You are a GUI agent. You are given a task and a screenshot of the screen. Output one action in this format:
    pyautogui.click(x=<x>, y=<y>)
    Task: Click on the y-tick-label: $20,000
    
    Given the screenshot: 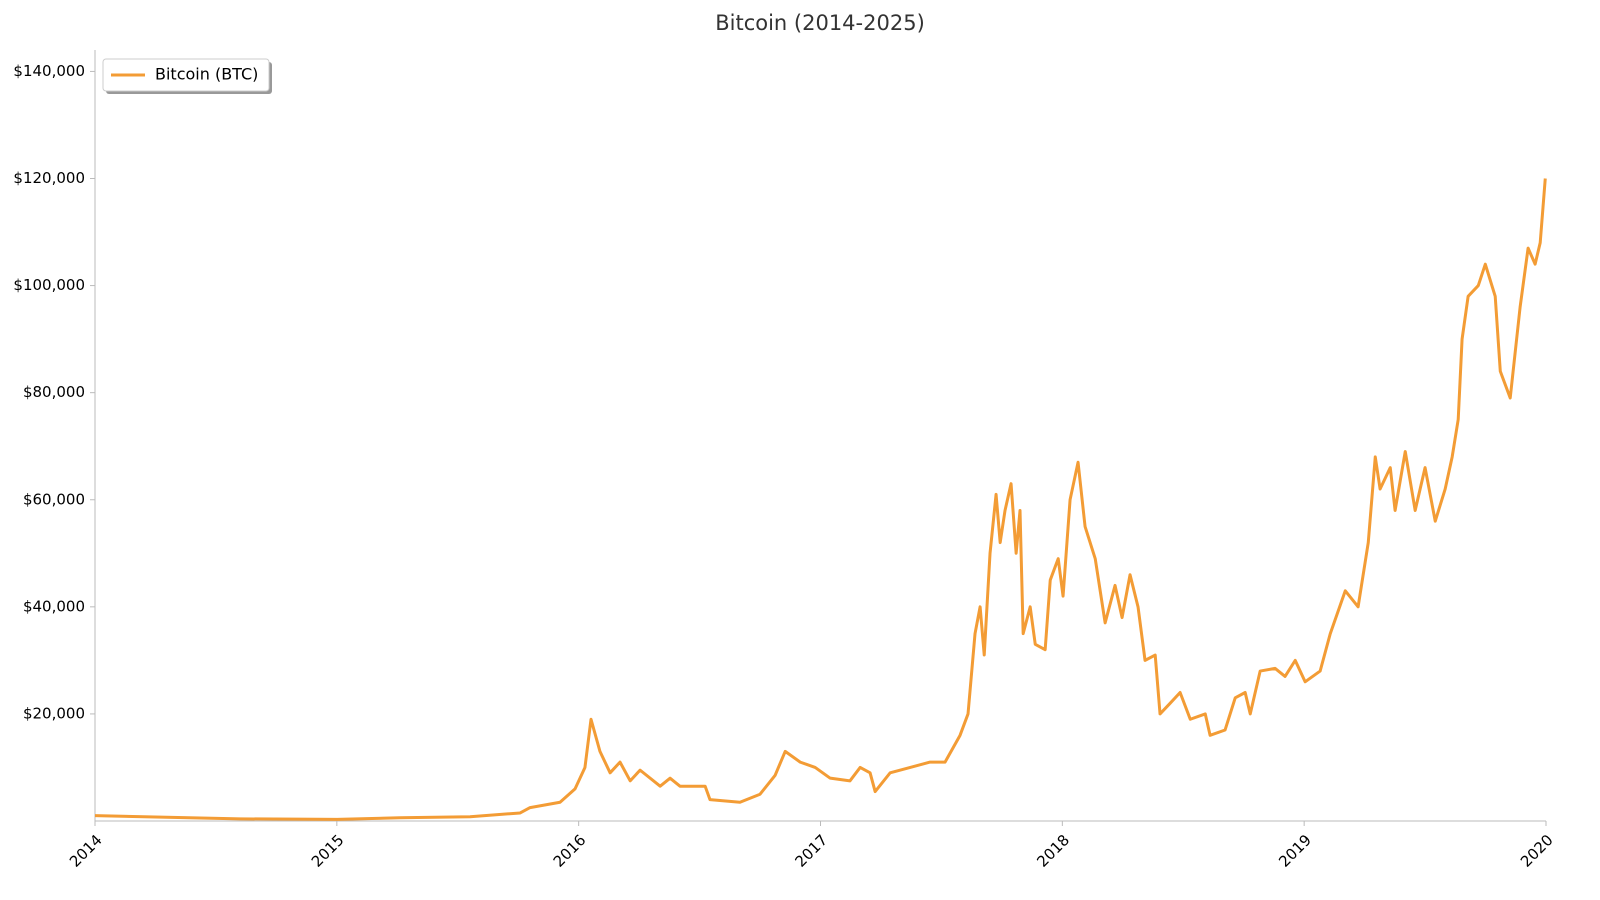 What is the action you would take?
    pyautogui.click(x=54, y=713)
    